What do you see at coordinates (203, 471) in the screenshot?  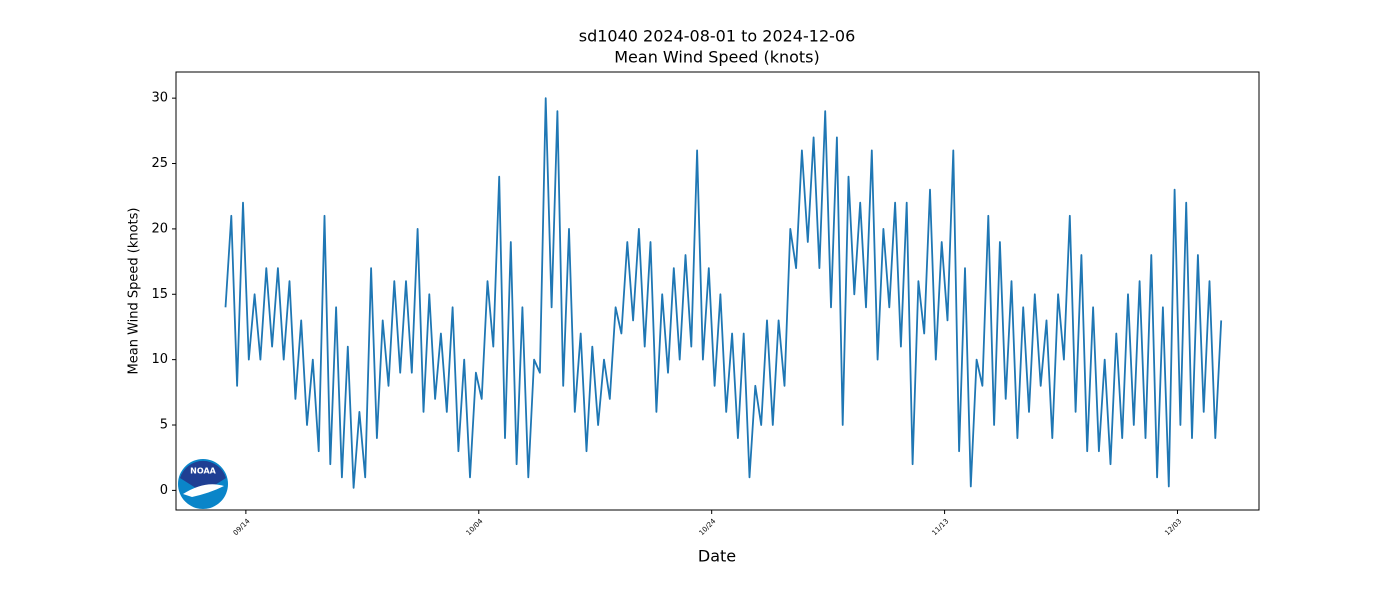 I see `logo-text: NOAA` at bounding box center [203, 471].